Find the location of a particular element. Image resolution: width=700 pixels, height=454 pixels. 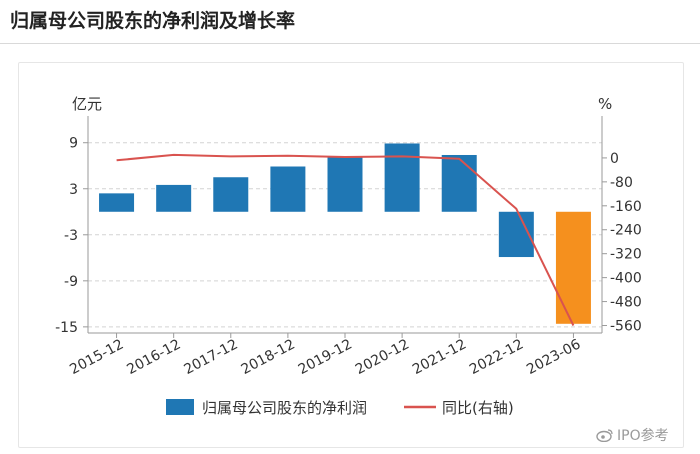

x-tick-label: 2015-12 is located at coordinates (96, 357).